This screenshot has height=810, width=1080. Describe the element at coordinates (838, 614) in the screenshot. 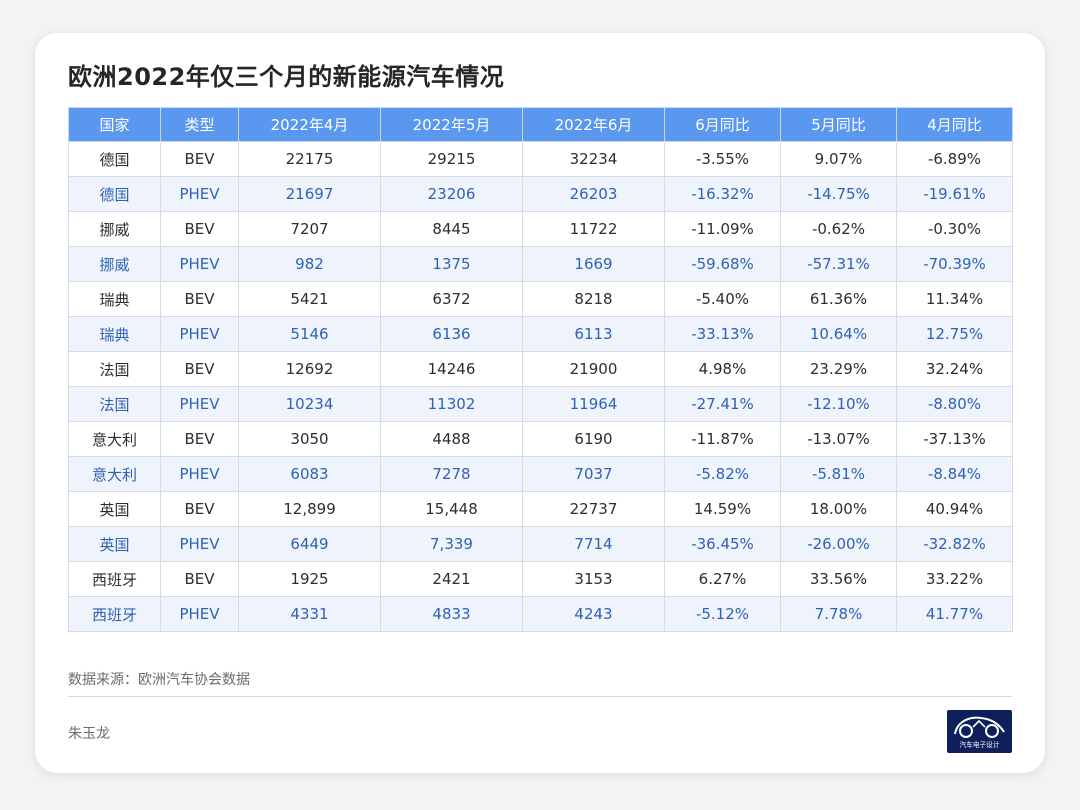

I see `table-cell: 7.78%` at that location.